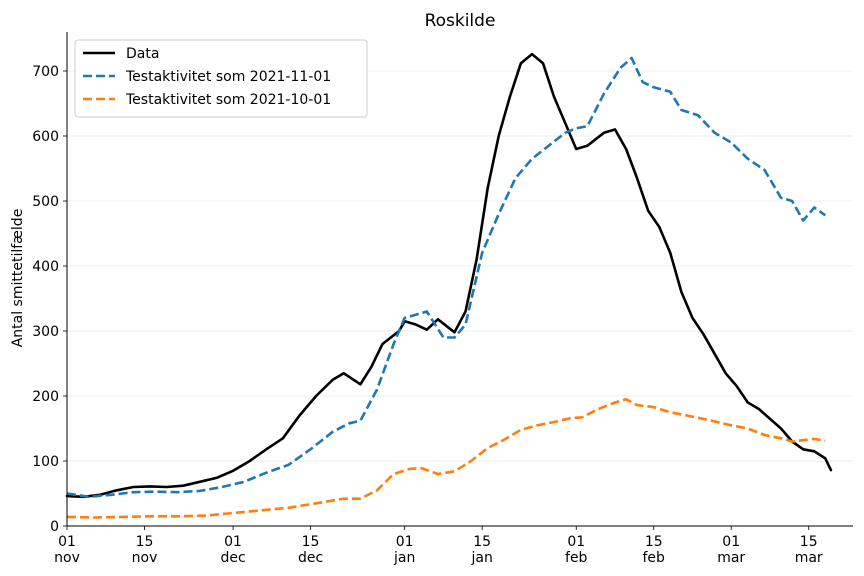 The width and height of the screenshot is (864, 576). Describe the element at coordinates (142, 54) in the screenshot. I see `legend-label-1: Data` at that location.